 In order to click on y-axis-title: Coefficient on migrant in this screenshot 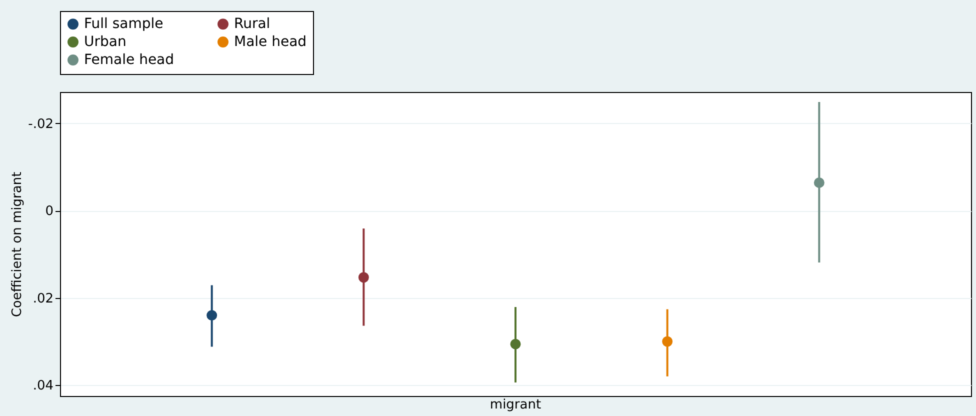, I will do `click(18, 245)`.